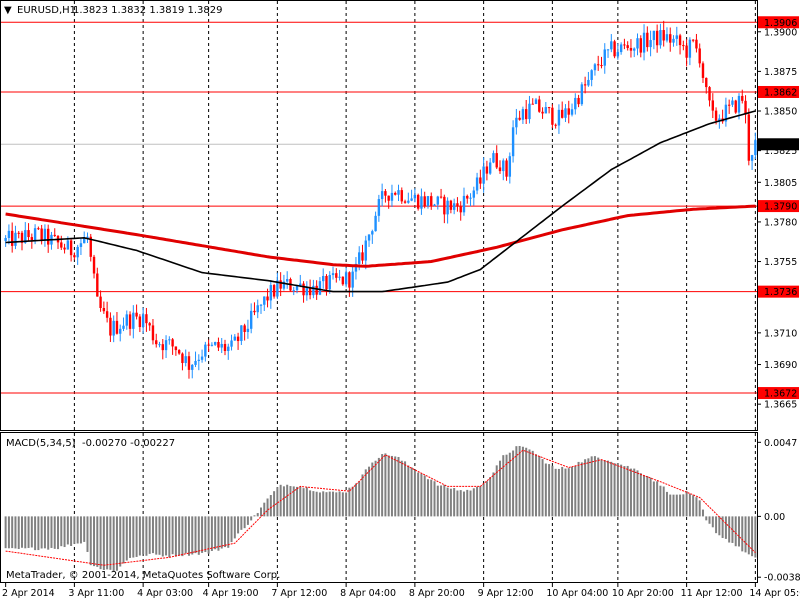  I want to click on time-tick-label: 4 Apr 03:00, so click(165, 593).